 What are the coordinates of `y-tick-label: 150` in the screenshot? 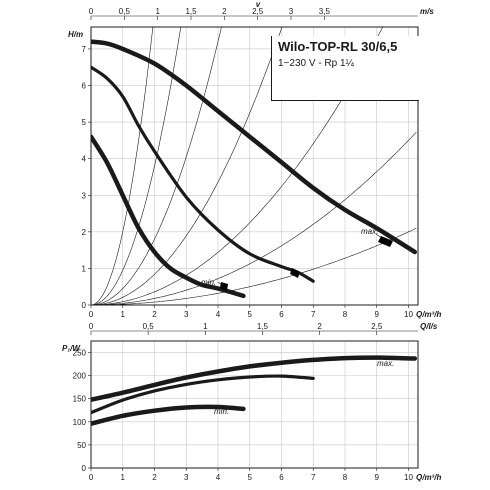 It's located at (80, 399).